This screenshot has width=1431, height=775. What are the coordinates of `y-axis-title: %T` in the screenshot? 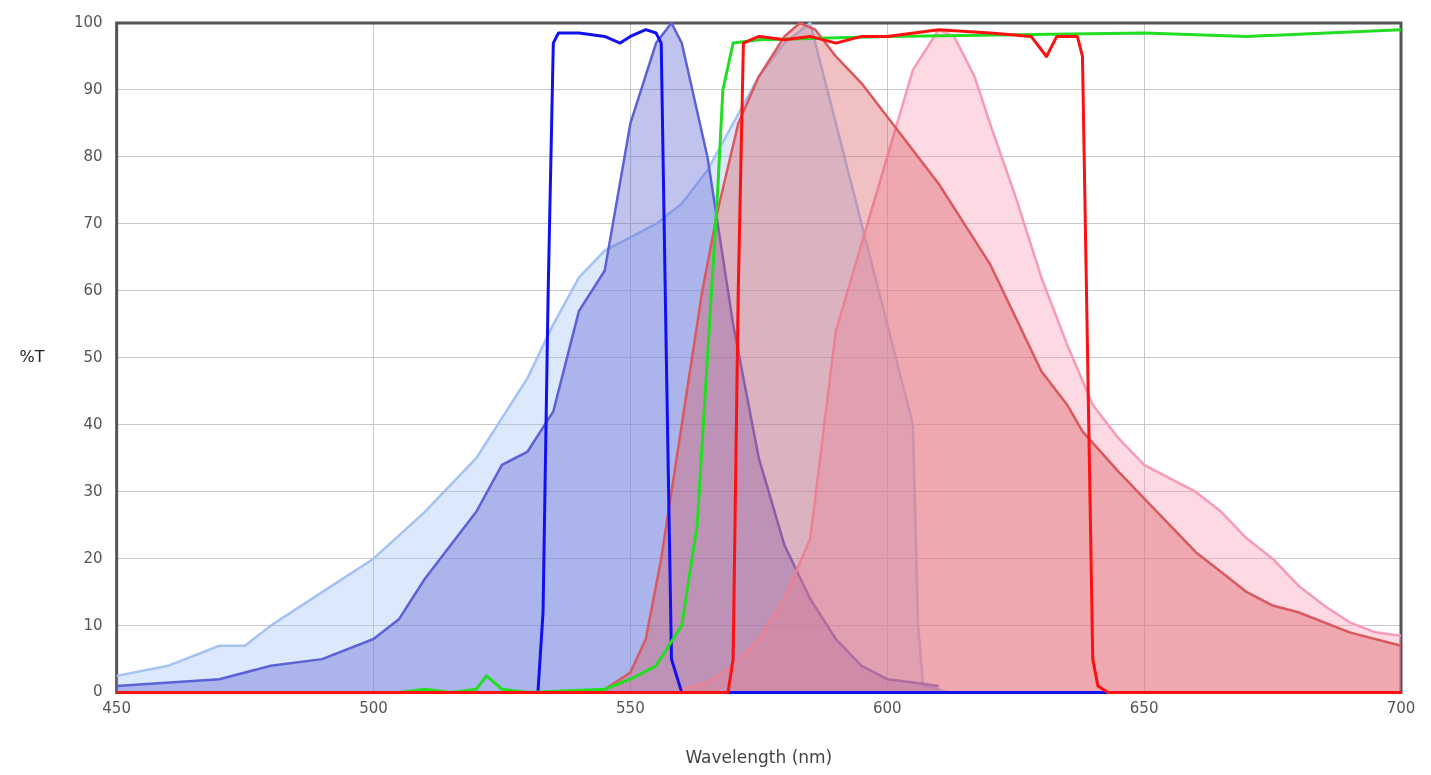 It's located at (32, 356).